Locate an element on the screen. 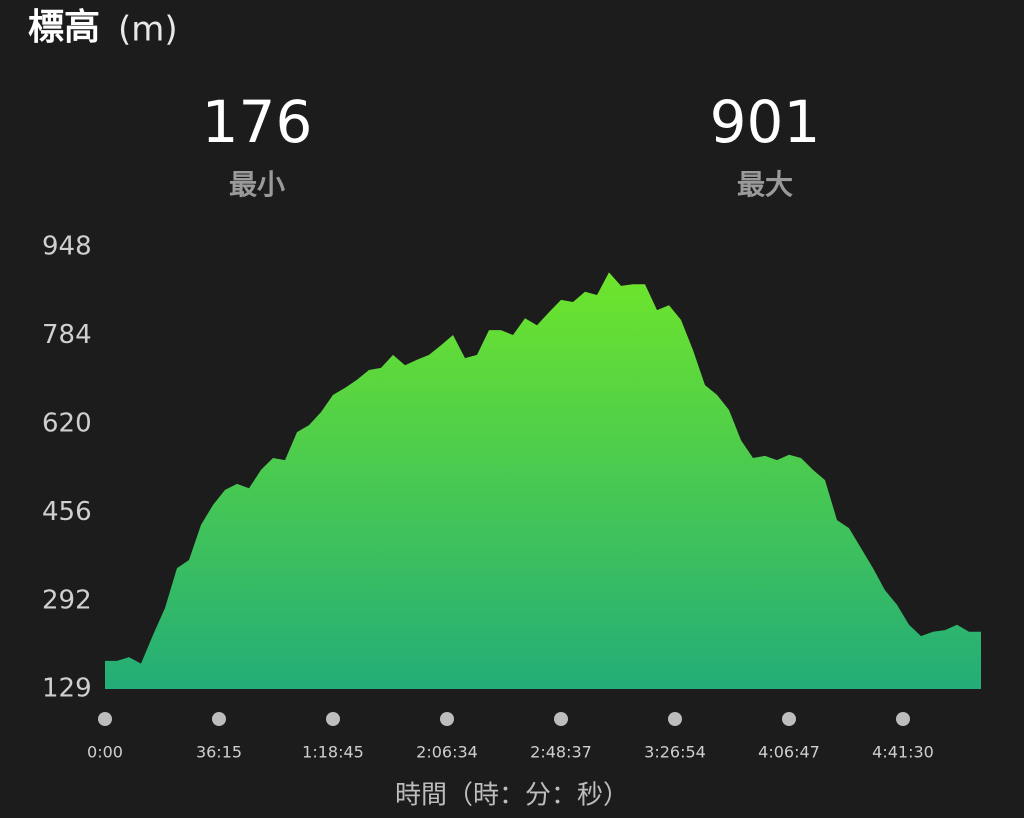  x-axis-label: 時間（時：分：秒） is located at coordinates (512, 796).